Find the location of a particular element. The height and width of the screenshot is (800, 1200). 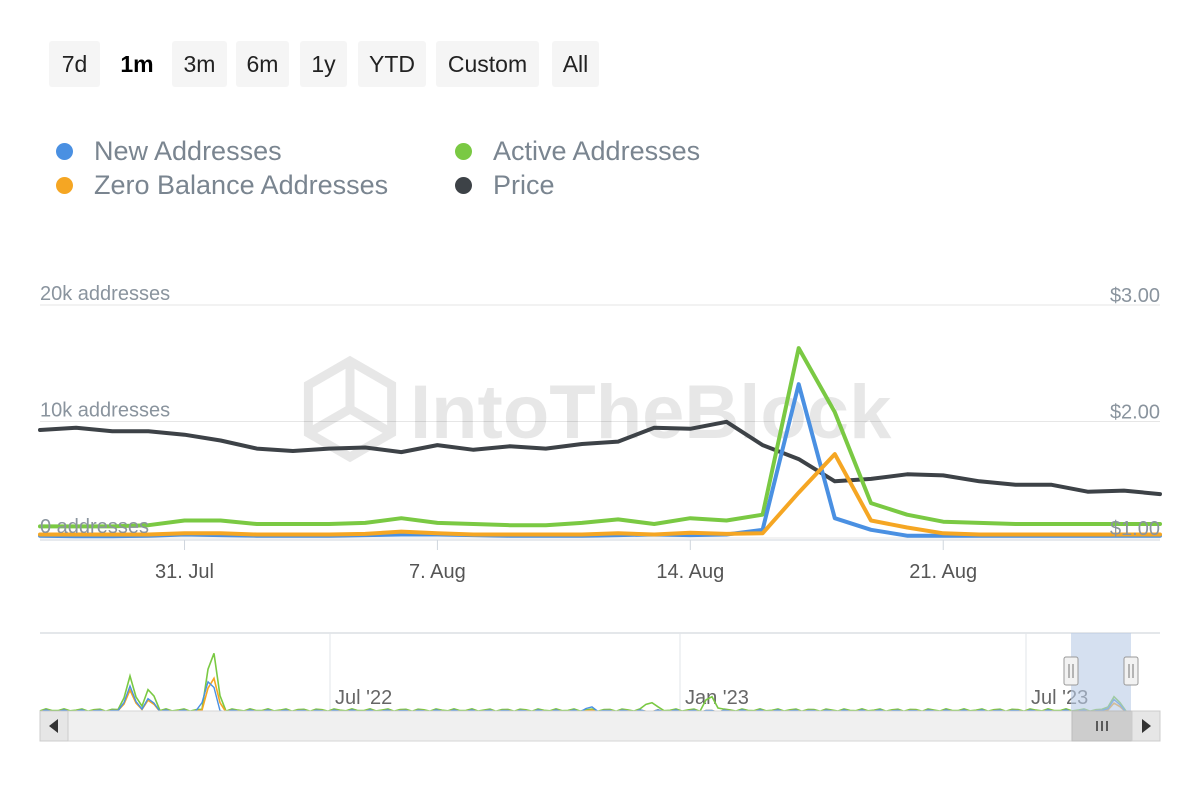

scrollbar-track is located at coordinates (600, 726).